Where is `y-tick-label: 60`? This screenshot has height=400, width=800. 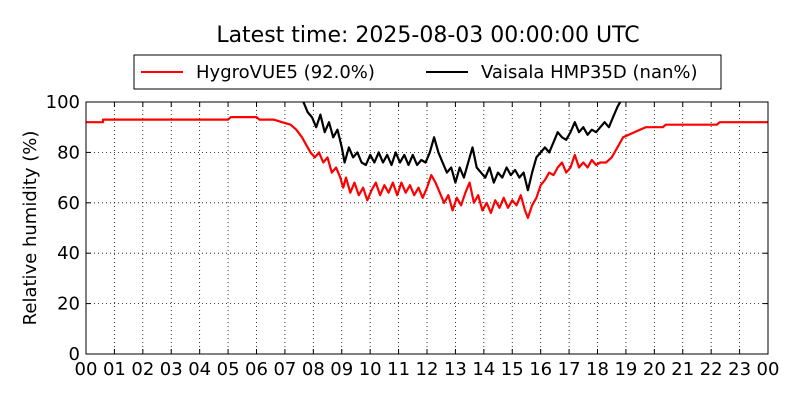 y-tick-label: 60 is located at coordinates (68, 203).